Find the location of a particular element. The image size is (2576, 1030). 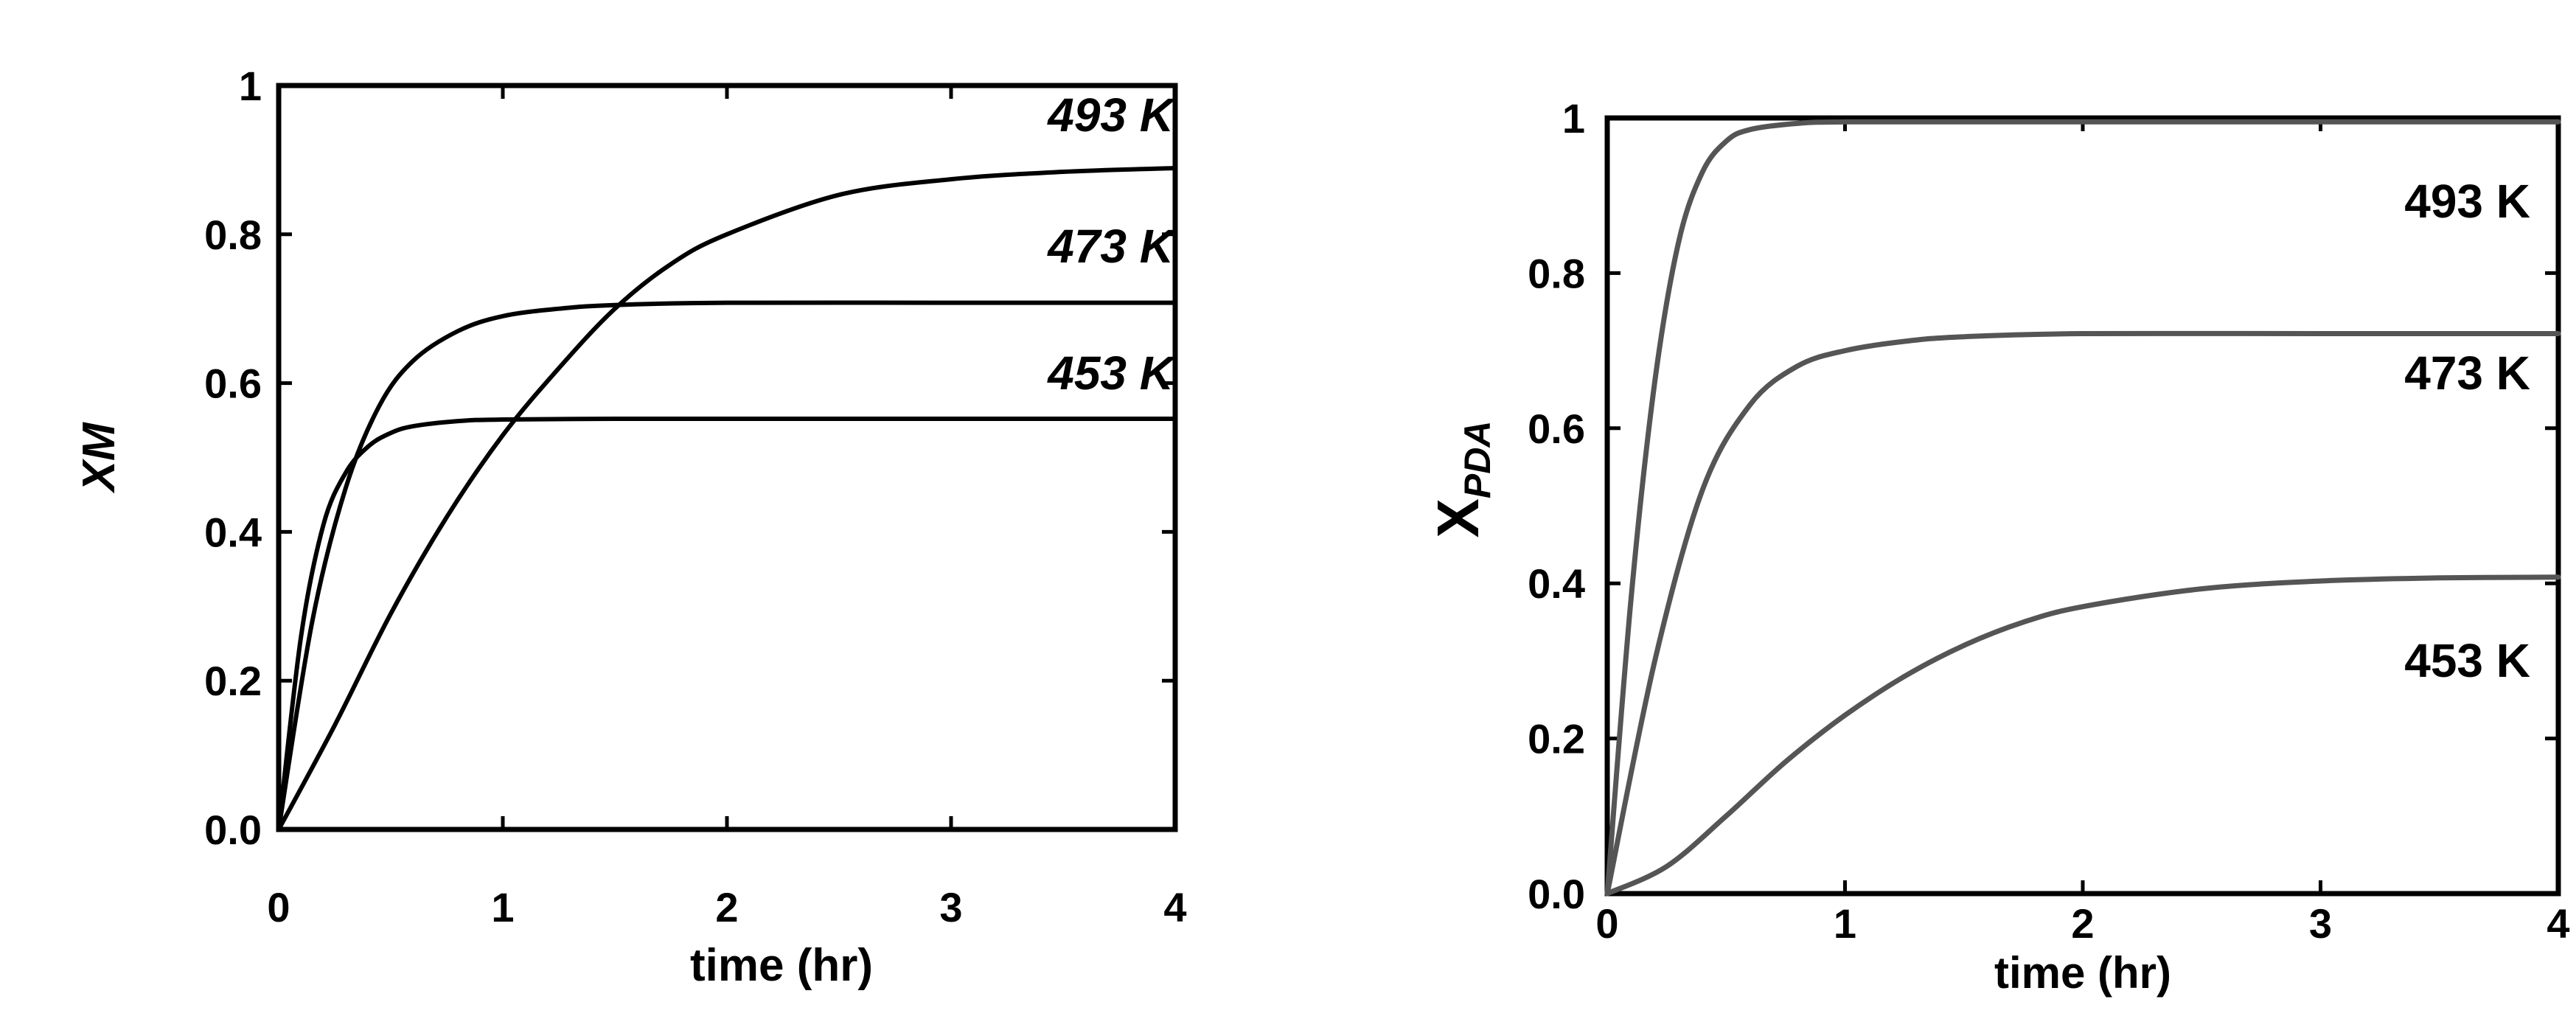

y-axis-title: XM is located at coordinates (99, 458).